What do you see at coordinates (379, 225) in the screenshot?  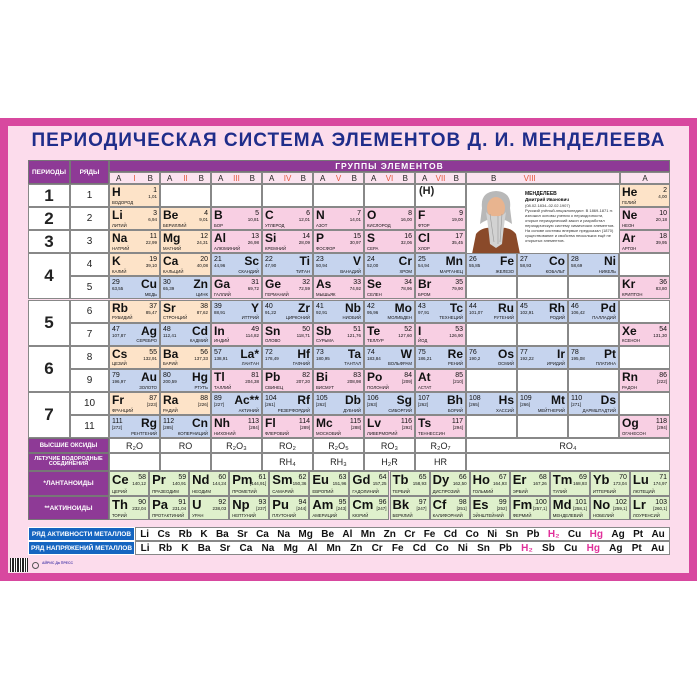 I see `element-name: КИСЛОРОД` at bounding box center [379, 225].